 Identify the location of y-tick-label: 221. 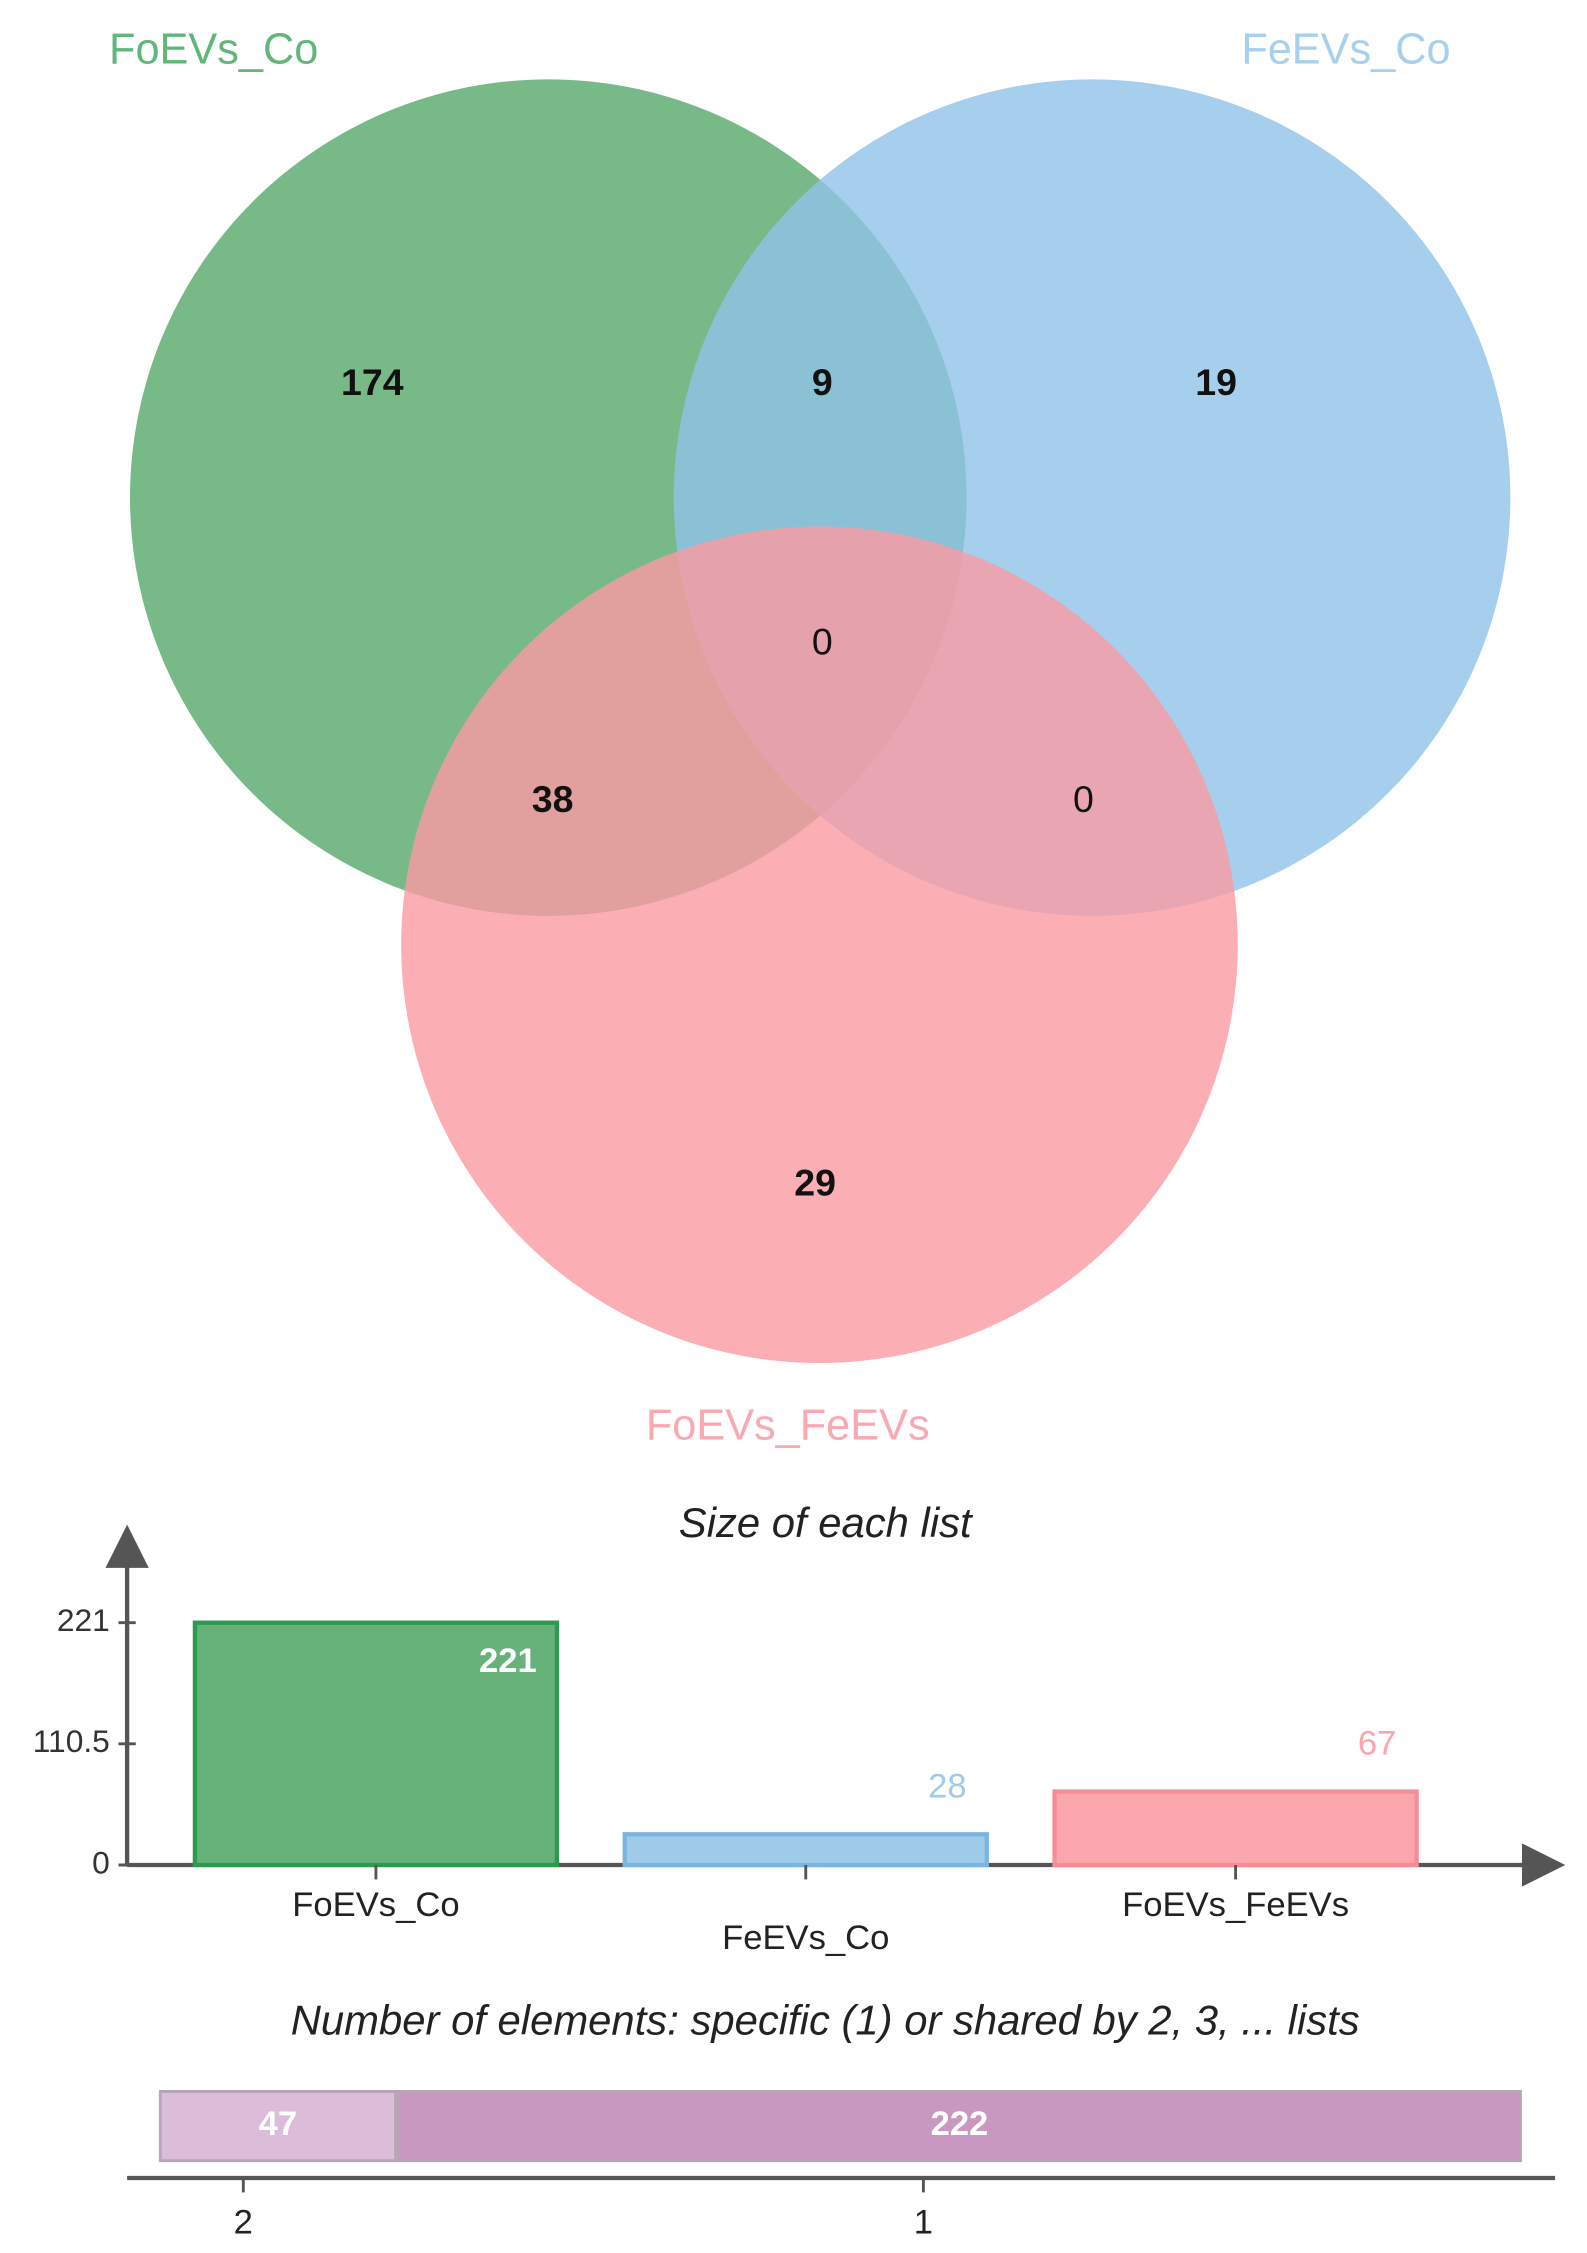
(83, 1620).